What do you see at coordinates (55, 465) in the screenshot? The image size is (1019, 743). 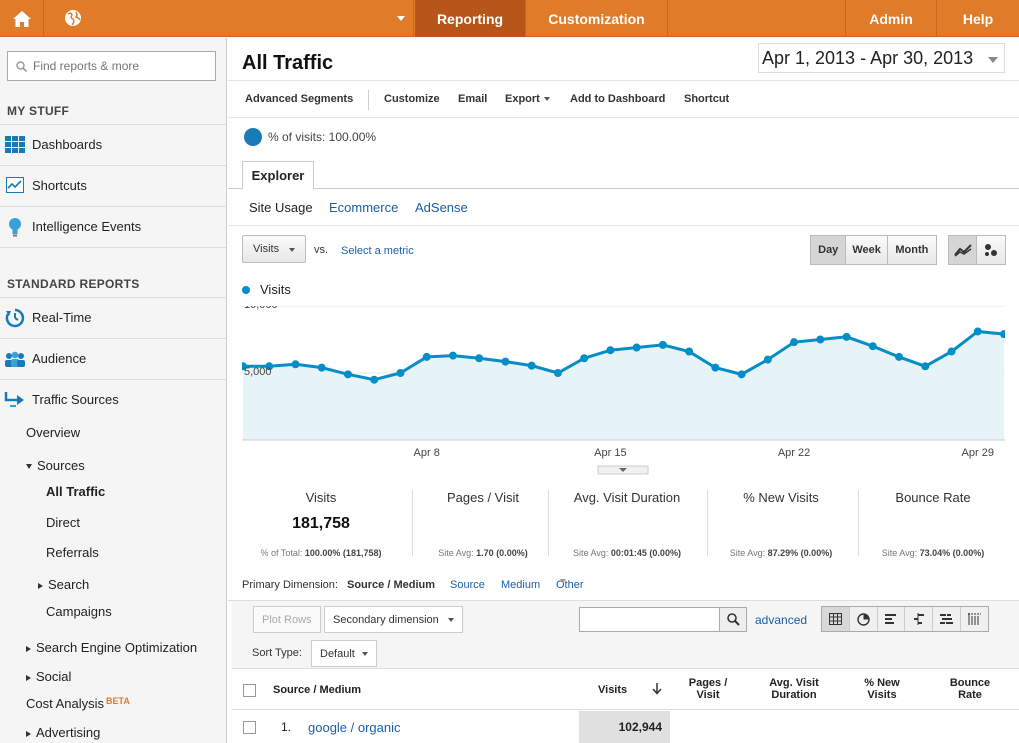 I see `sidebar-sub-sources: Sources` at bounding box center [55, 465].